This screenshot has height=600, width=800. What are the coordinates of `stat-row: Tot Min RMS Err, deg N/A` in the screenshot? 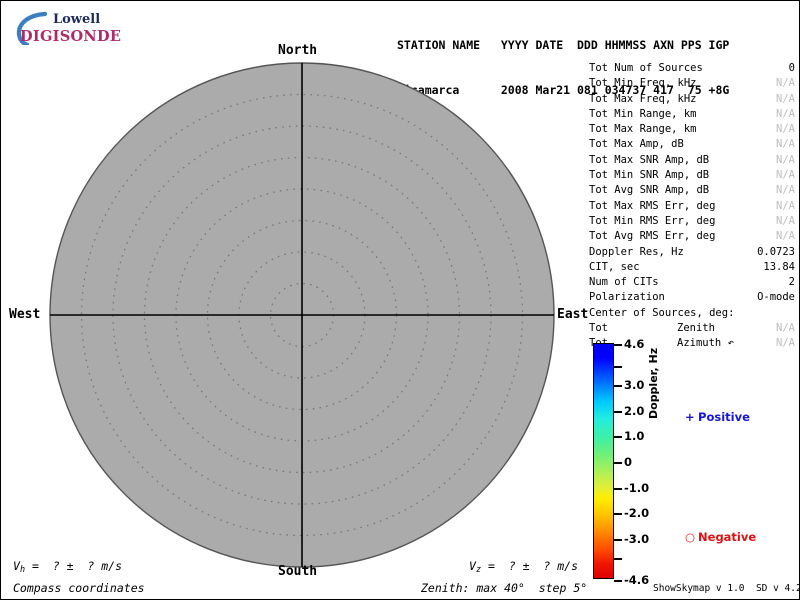 It's located at (692, 221).